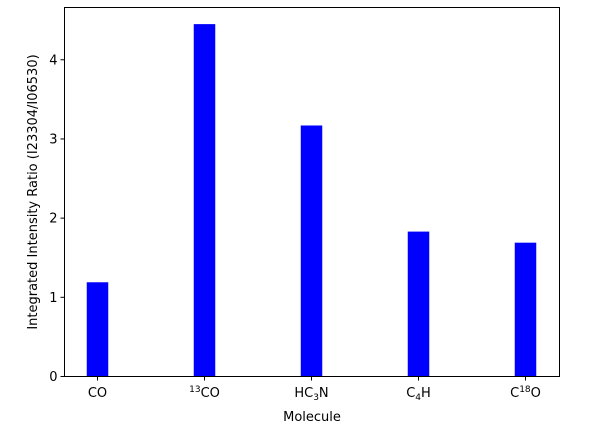  What do you see at coordinates (53, 139) in the screenshot?
I see `y-tick-label: 3` at bounding box center [53, 139].